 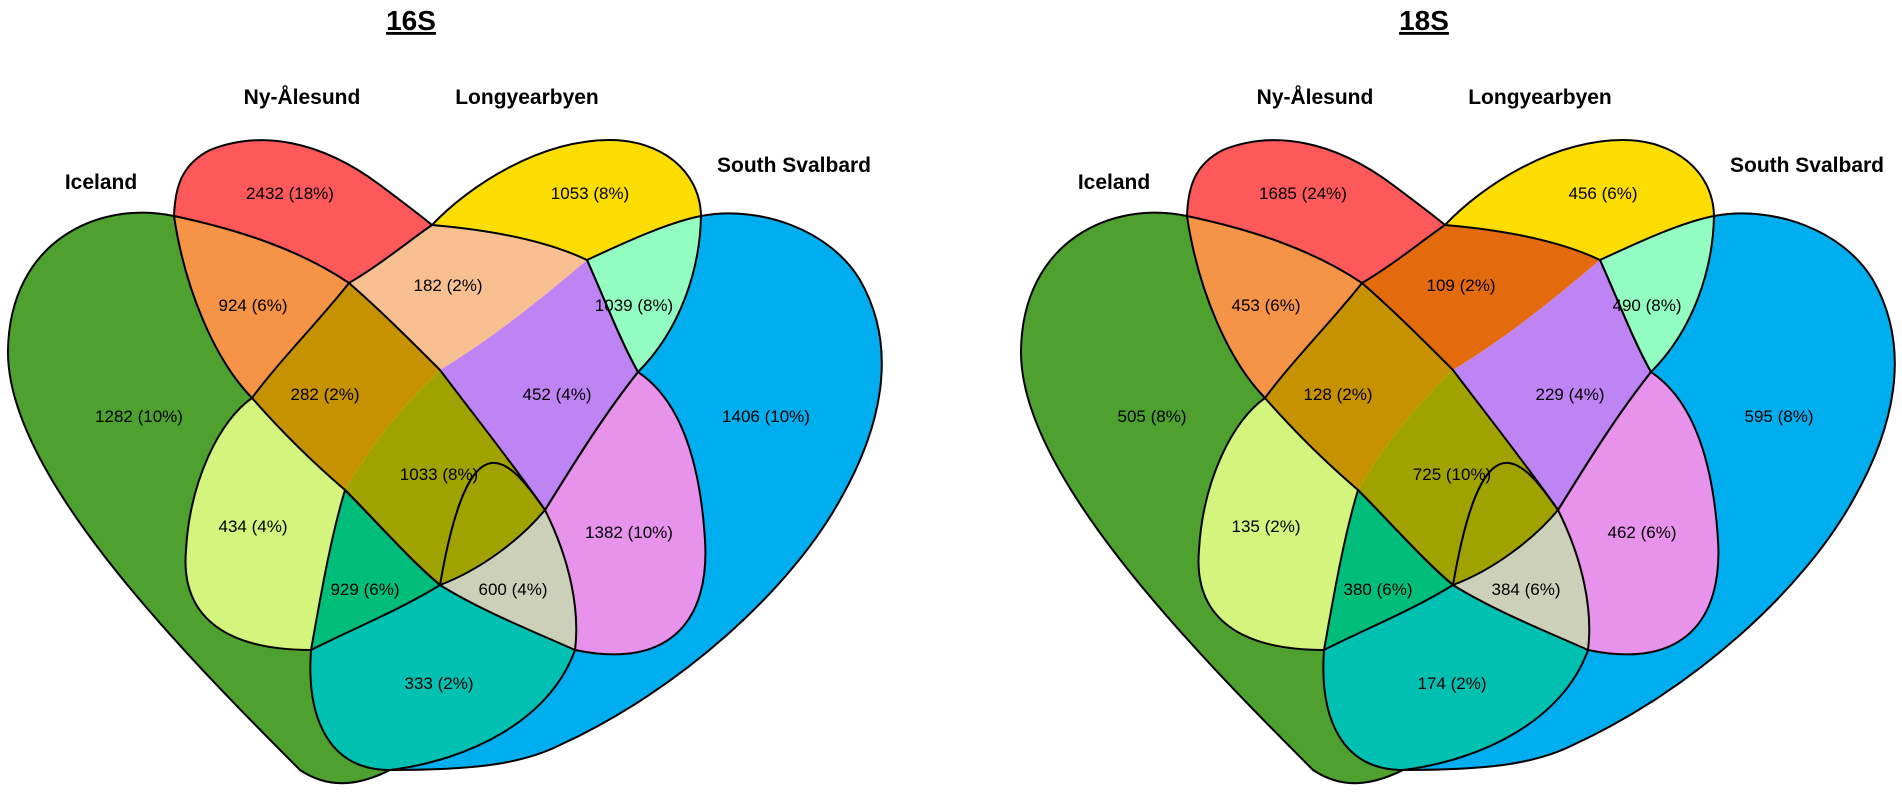 What do you see at coordinates (1526, 589) in the screenshot?
I see `region-count: 384 (6%)` at bounding box center [1526, 589].